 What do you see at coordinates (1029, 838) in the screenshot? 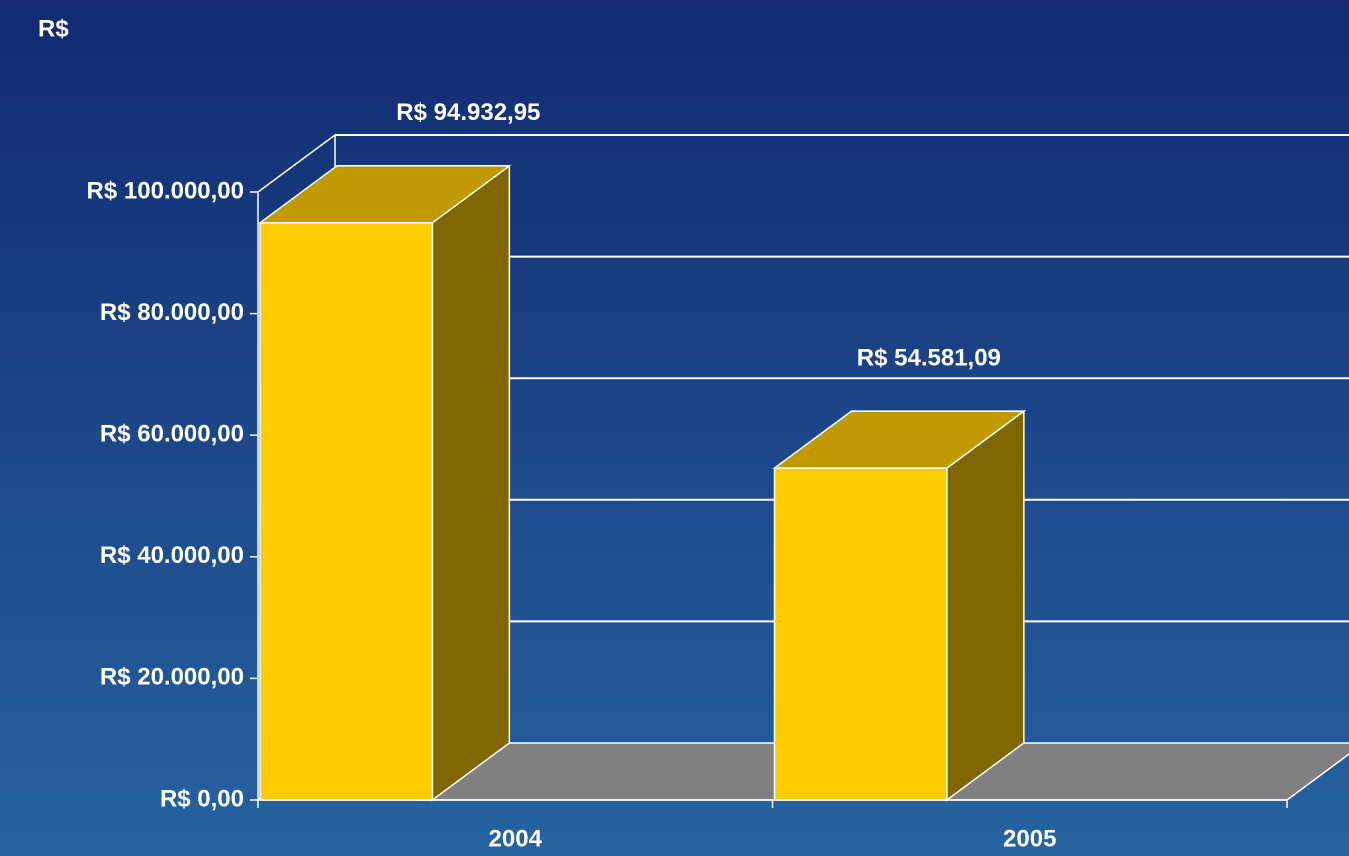
I see `x-tick-label: 2005` at bounding box center [1029, 838].